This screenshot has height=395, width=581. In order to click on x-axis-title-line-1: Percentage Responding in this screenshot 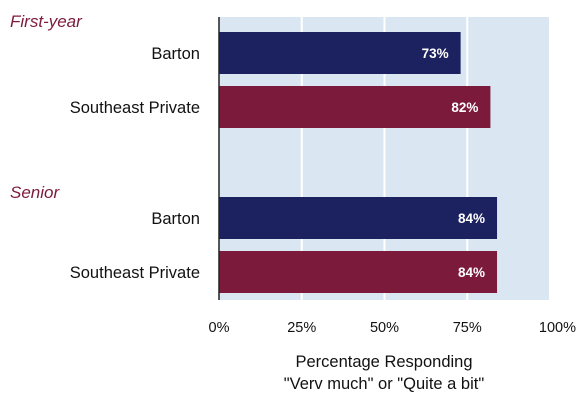, I will do `click(383, 362)`.